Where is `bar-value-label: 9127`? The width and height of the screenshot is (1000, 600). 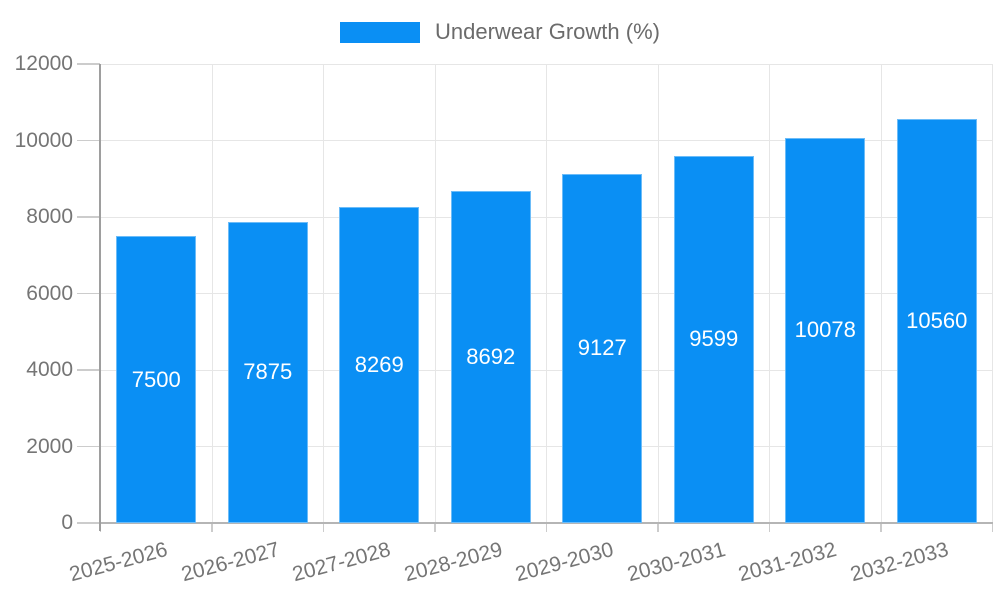 bar-value-label: 9127 is located at coordinates (602, 348).